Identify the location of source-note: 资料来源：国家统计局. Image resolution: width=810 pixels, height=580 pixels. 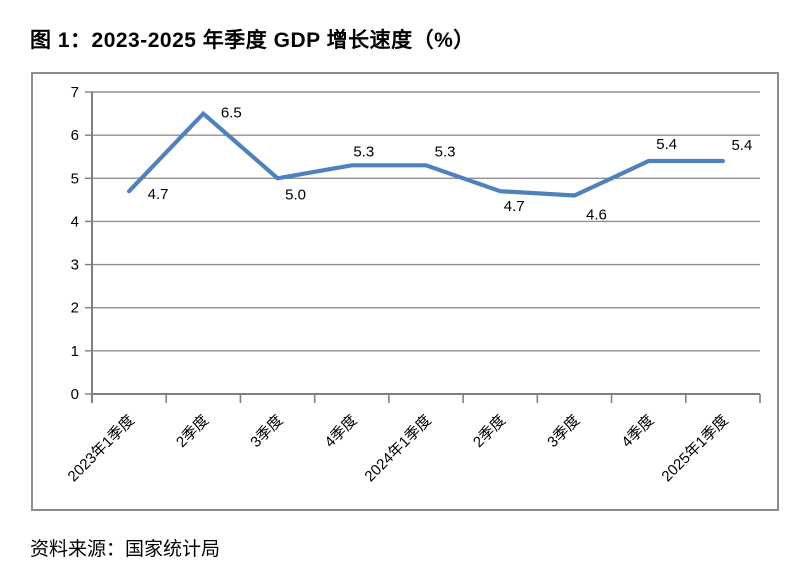
(125, 549).